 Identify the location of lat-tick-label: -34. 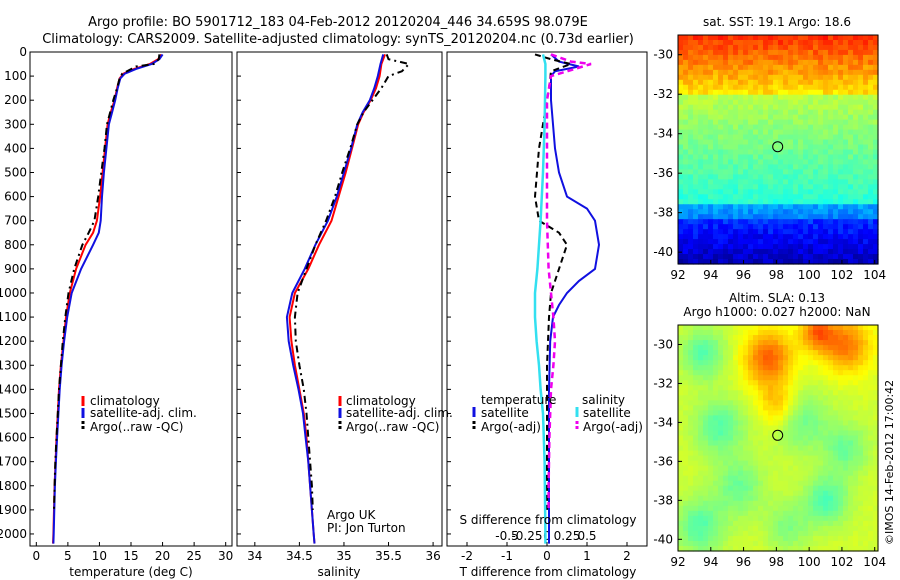
(663, 134).